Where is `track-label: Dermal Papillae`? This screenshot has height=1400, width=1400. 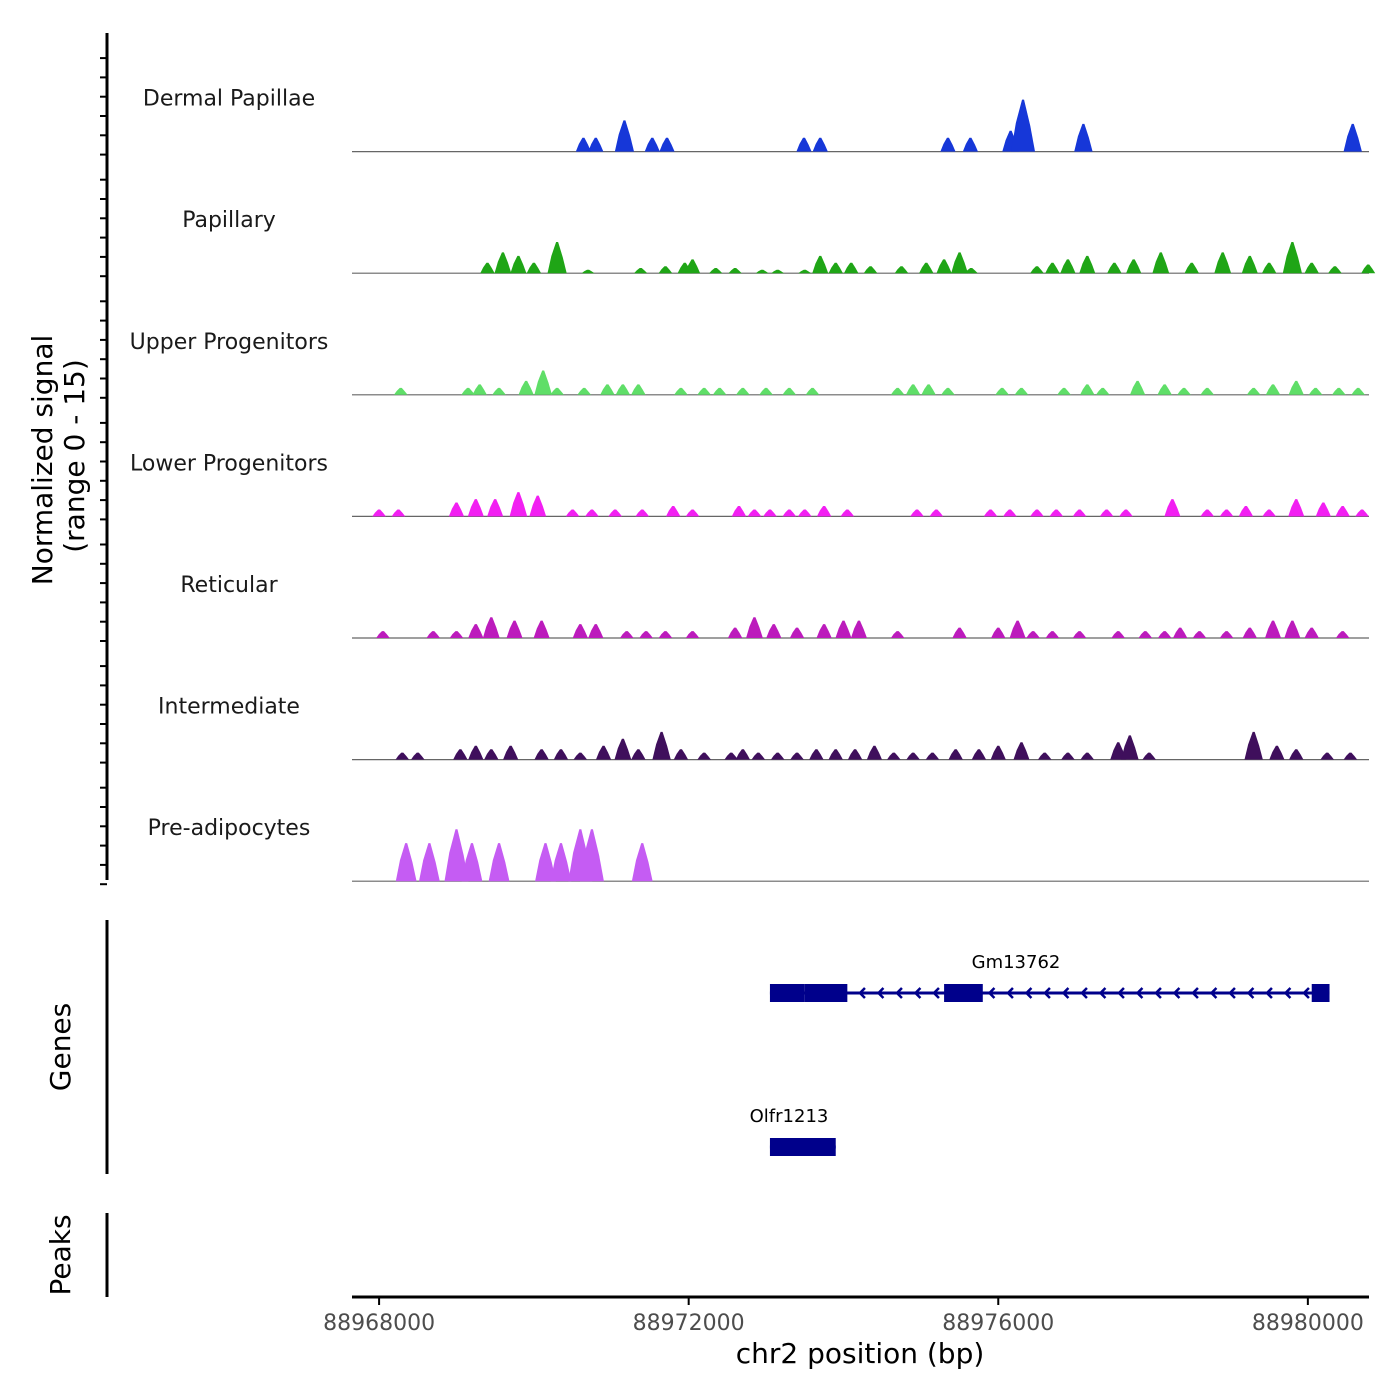 track-label: Dermal Papillae is located at coordinates (229, 99).